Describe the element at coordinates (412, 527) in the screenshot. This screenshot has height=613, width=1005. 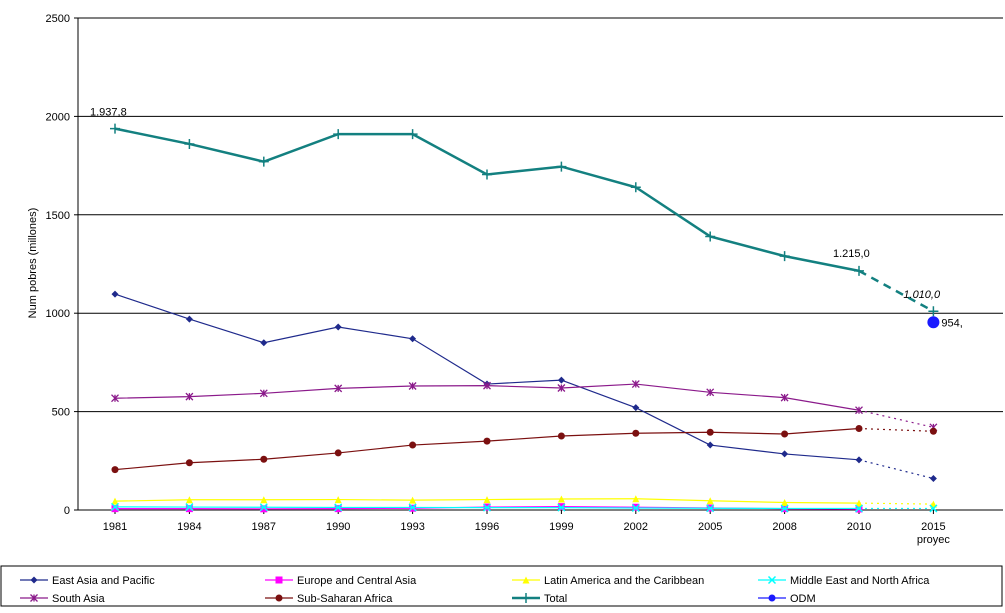
I see `xtick-label: 1993` at that location.